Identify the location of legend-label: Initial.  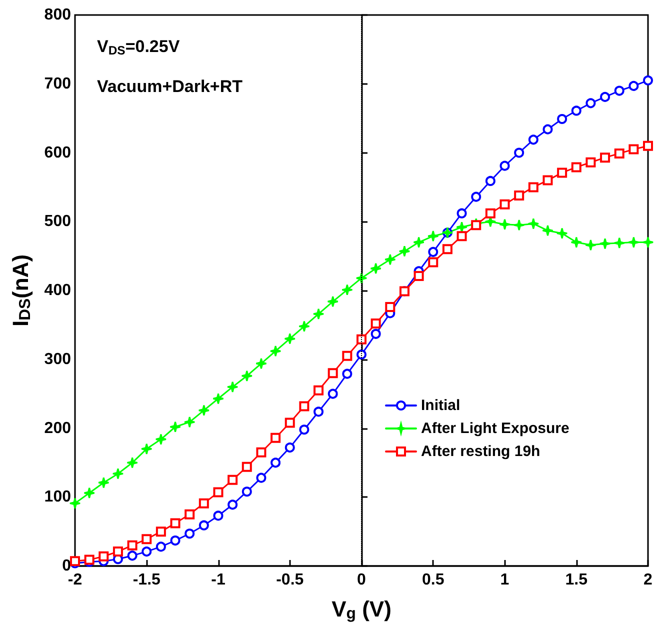
(440, 405).